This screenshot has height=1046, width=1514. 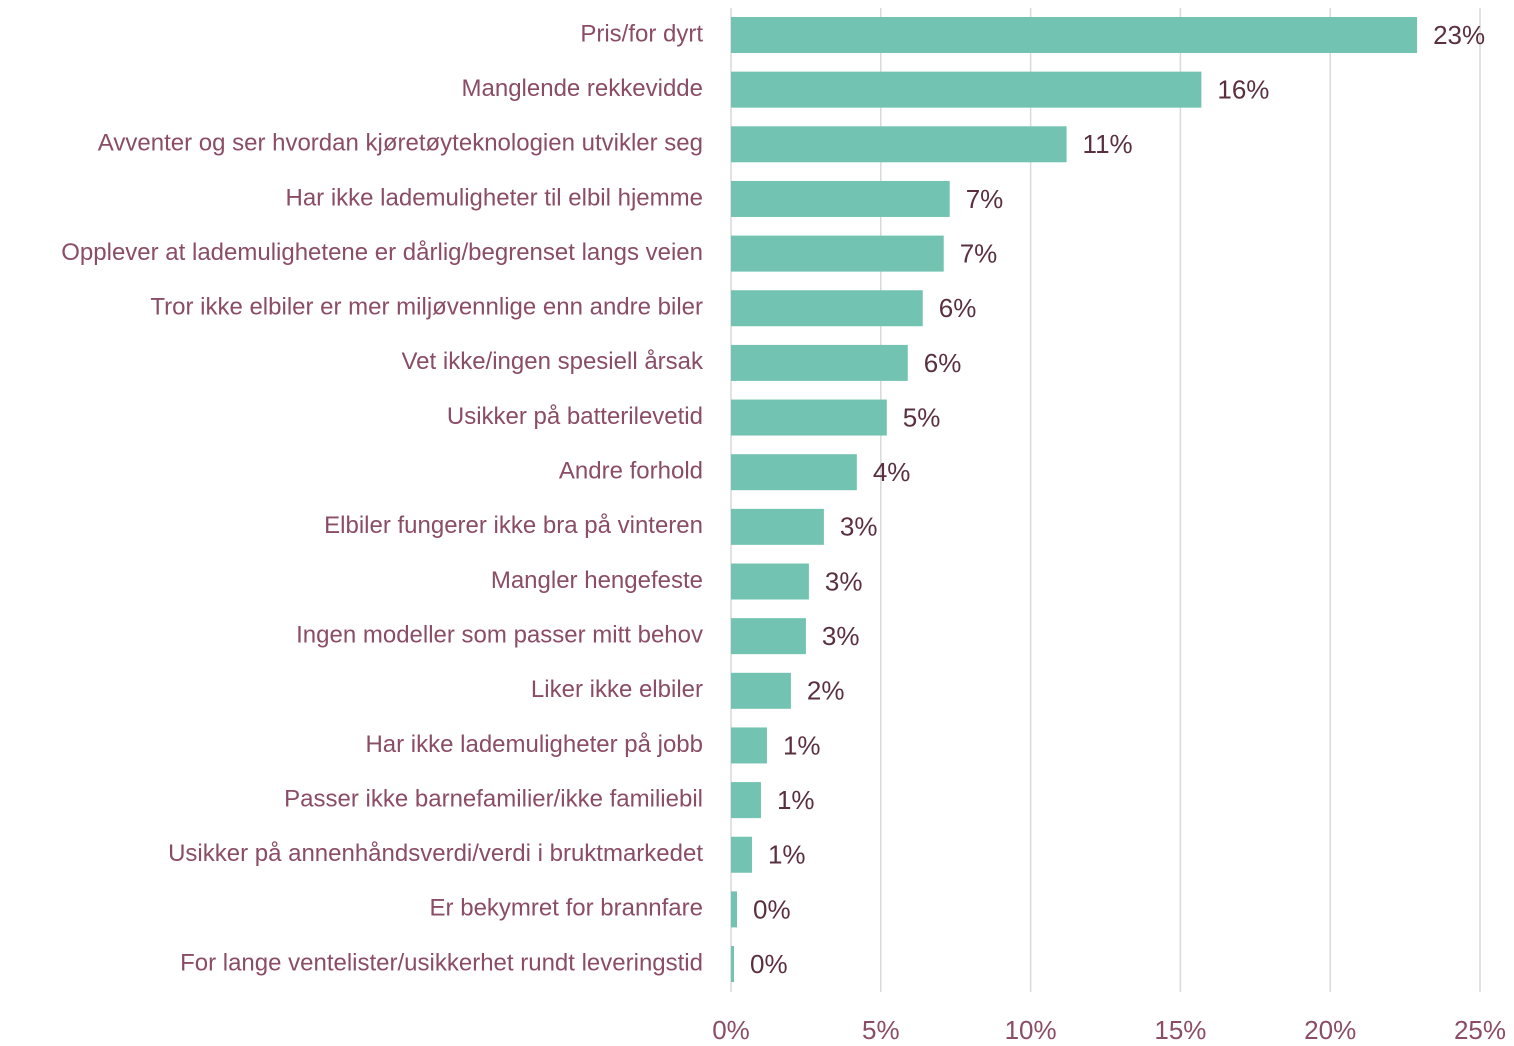 I want to click on x-tick-label: 15%, so click(x=1180, y=1030).